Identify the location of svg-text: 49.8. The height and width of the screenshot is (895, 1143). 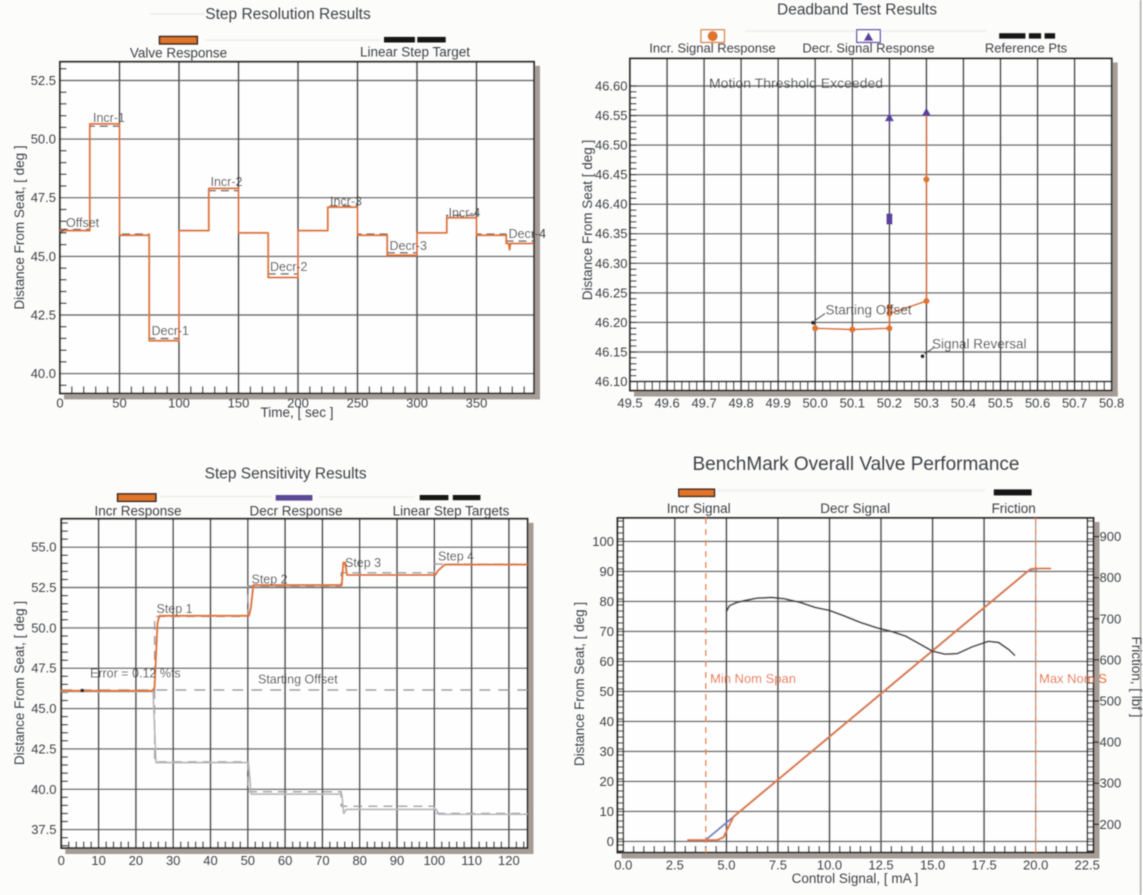
(740, 403).